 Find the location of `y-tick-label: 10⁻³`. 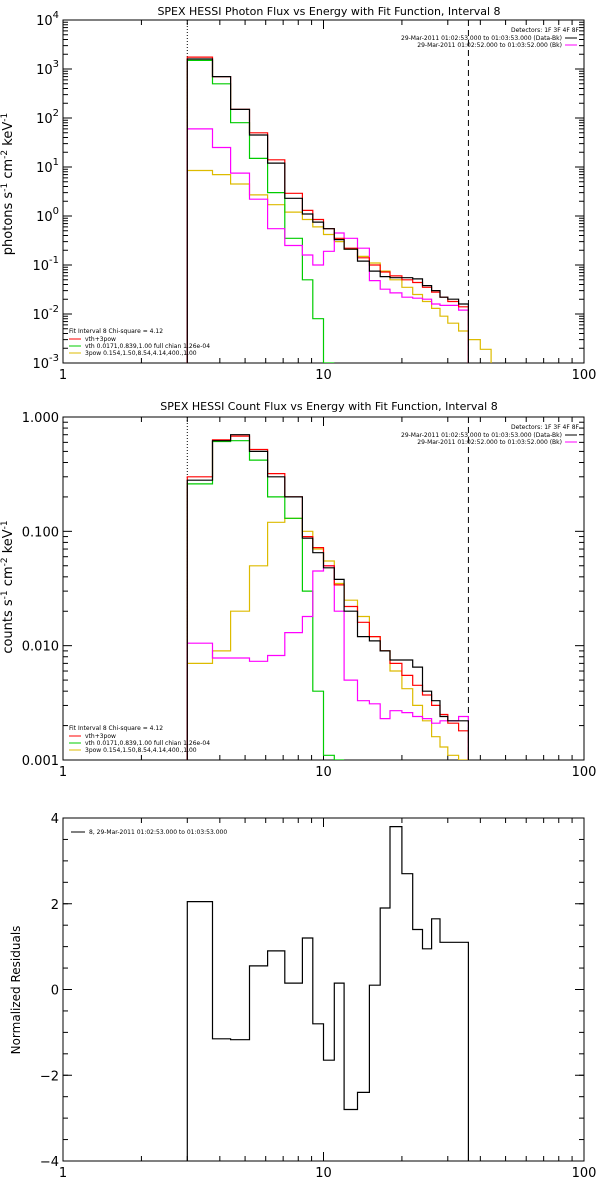

y-tick-label: 10⁻³ is located at coordinates (45, 362).